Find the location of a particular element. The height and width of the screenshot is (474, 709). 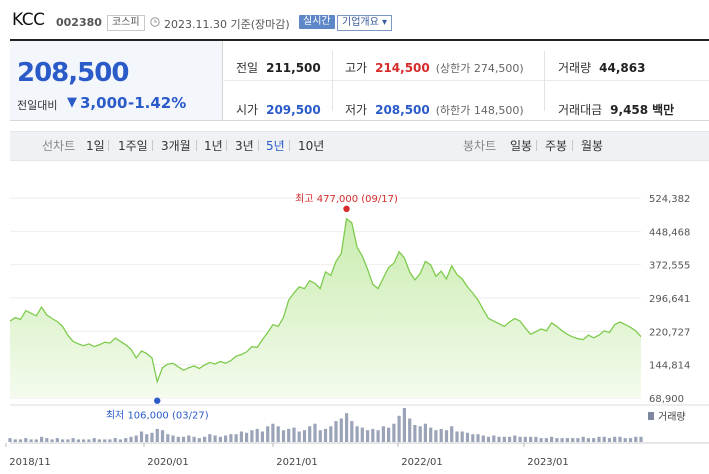

change-label: 전일대비 is located at coordinates (37, 105).